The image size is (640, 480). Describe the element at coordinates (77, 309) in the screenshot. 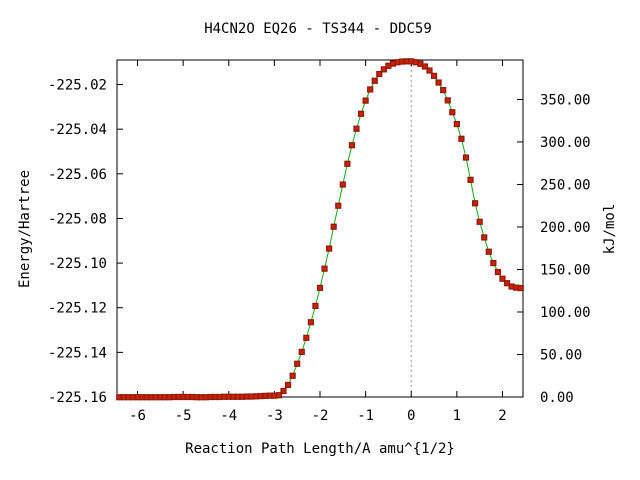

I see `left-y-tick-label: -225.12` at that location.